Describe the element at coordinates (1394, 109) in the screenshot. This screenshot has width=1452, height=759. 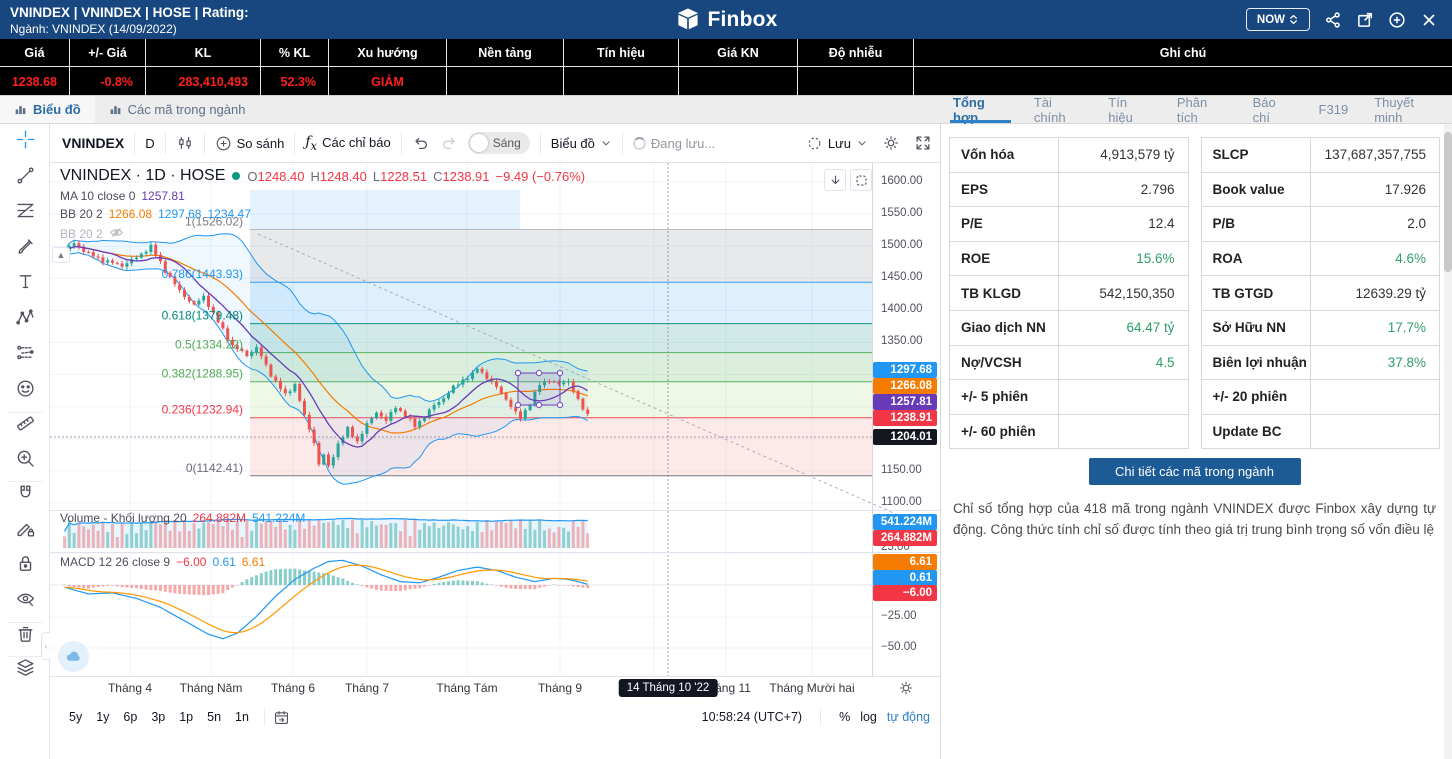
I see `panel-tab-thuyết-minh: Thuyết minh` at that location.